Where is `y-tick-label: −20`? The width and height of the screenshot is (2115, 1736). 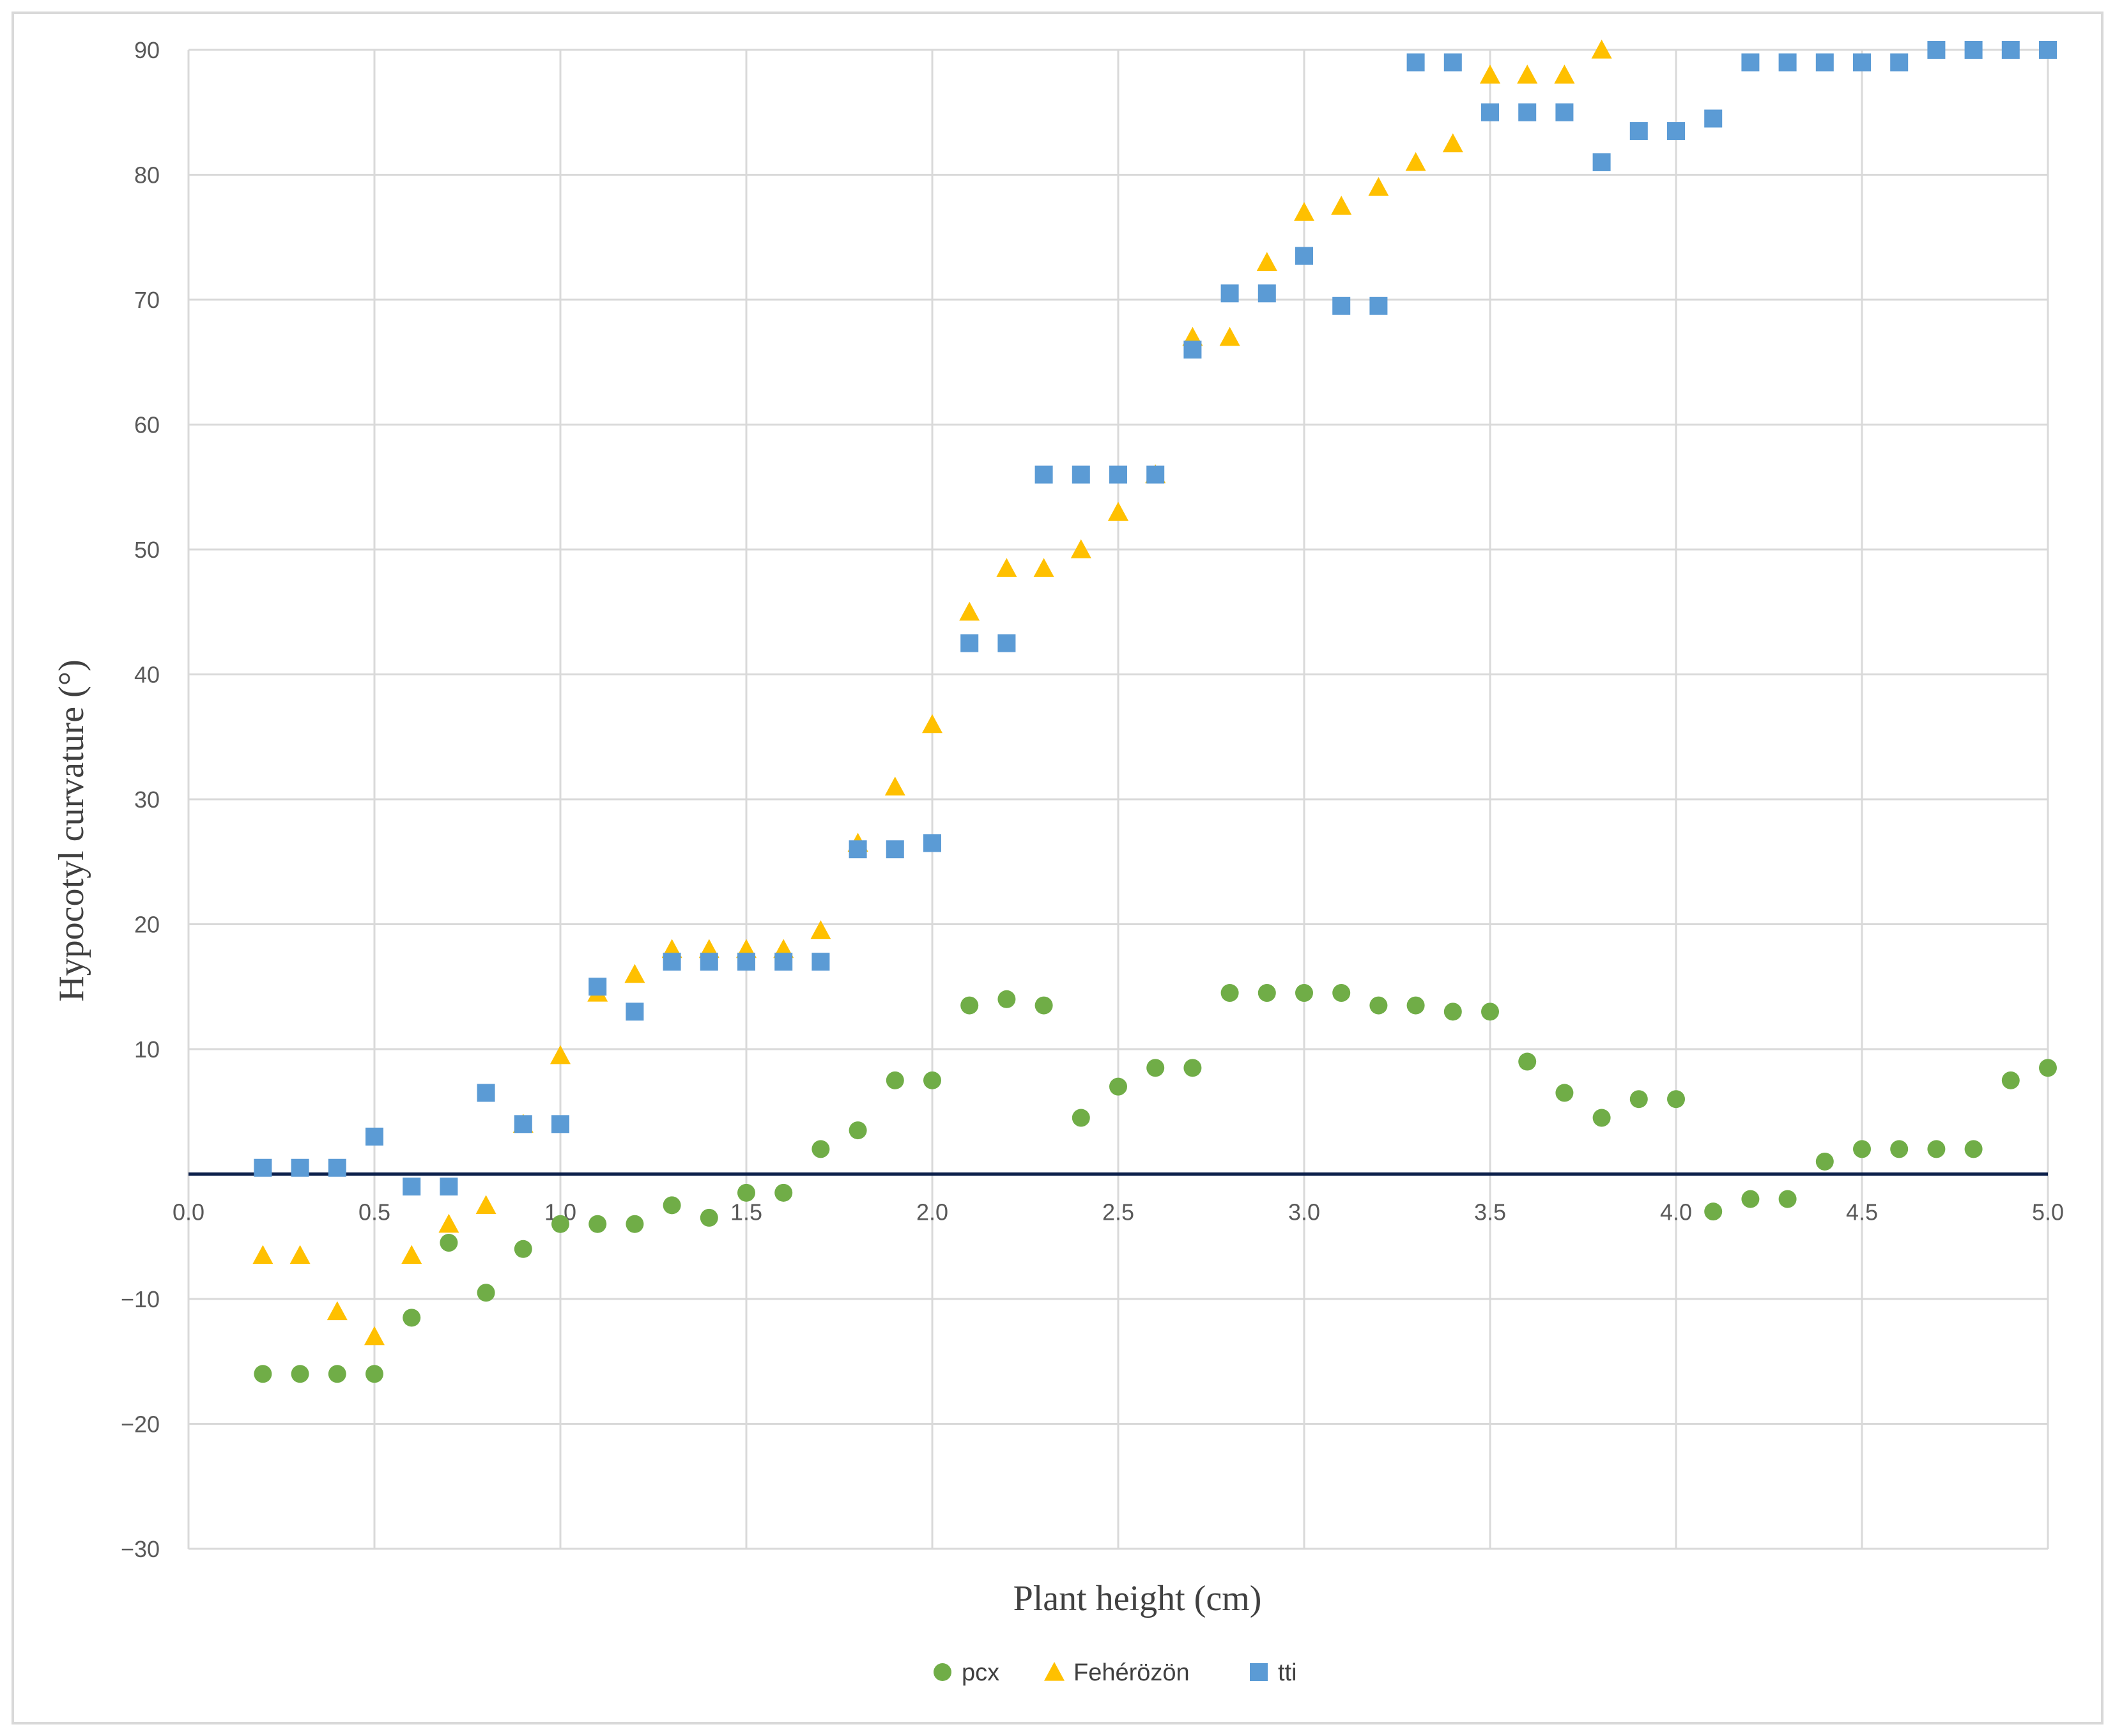
y-tick-label: −20 is located at coordinates (140, 1424).